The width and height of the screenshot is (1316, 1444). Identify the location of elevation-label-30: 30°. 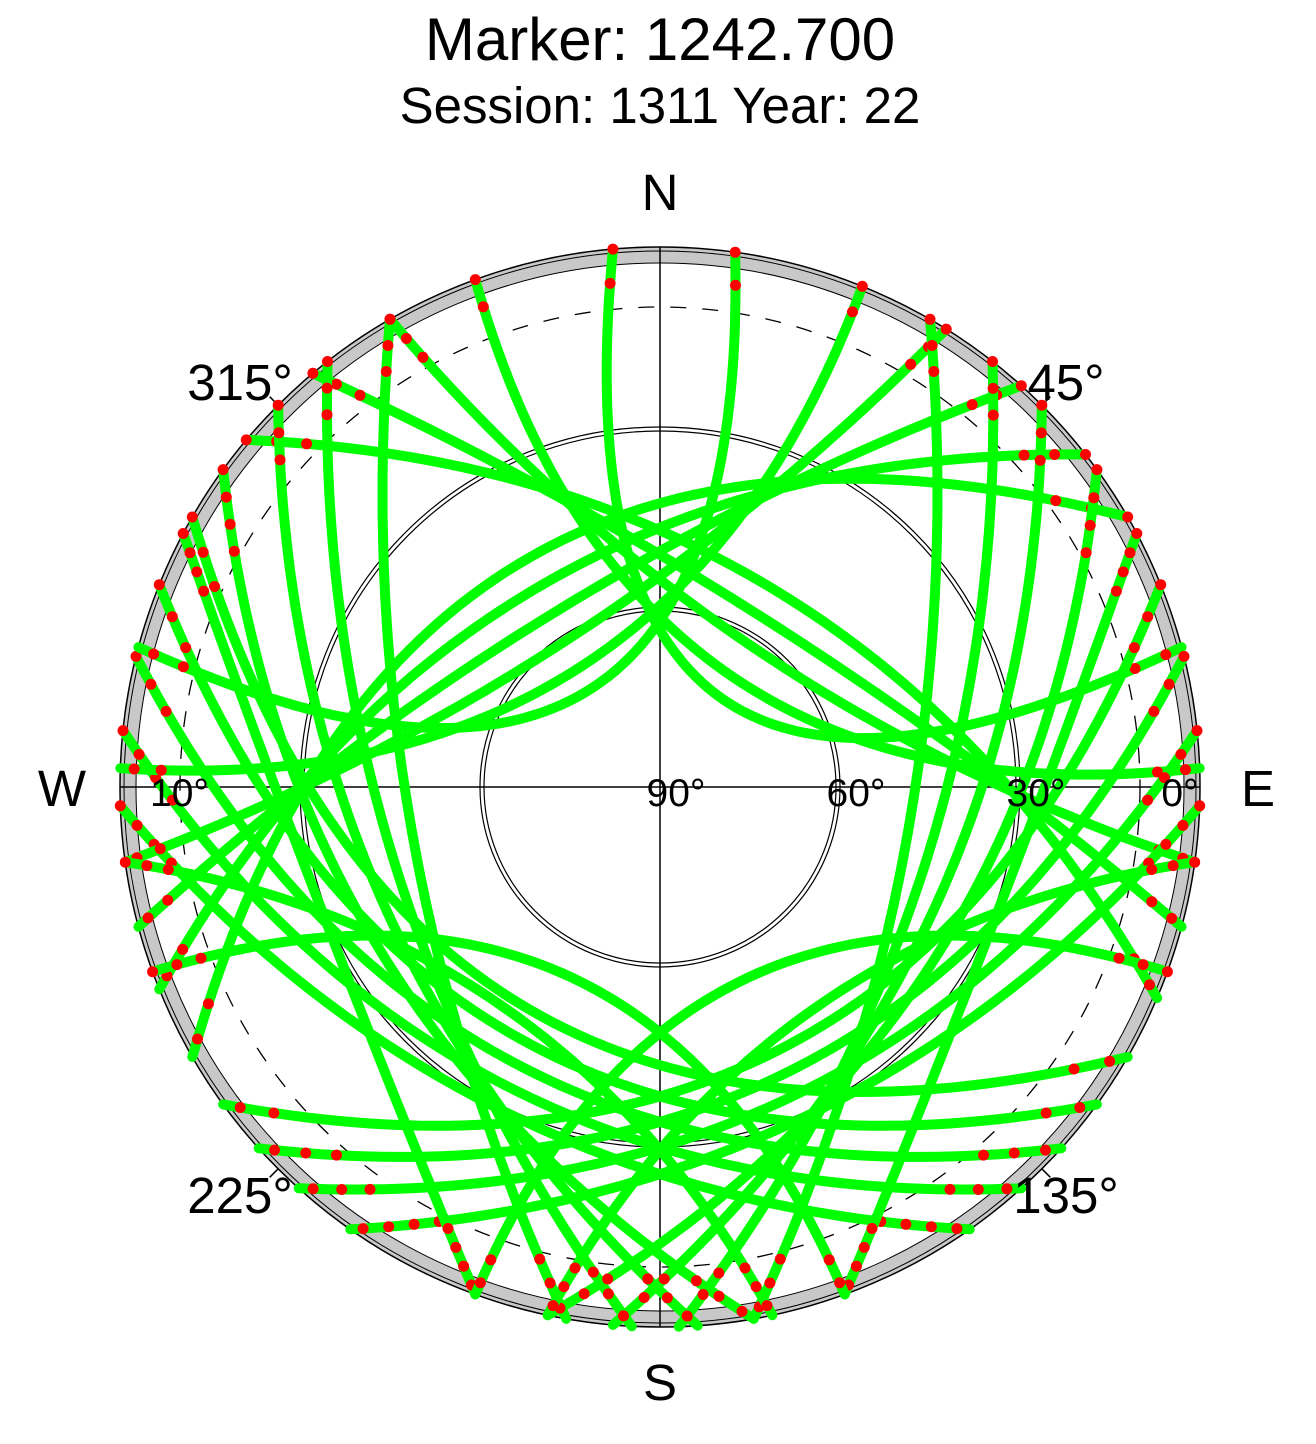
(1036, 793).